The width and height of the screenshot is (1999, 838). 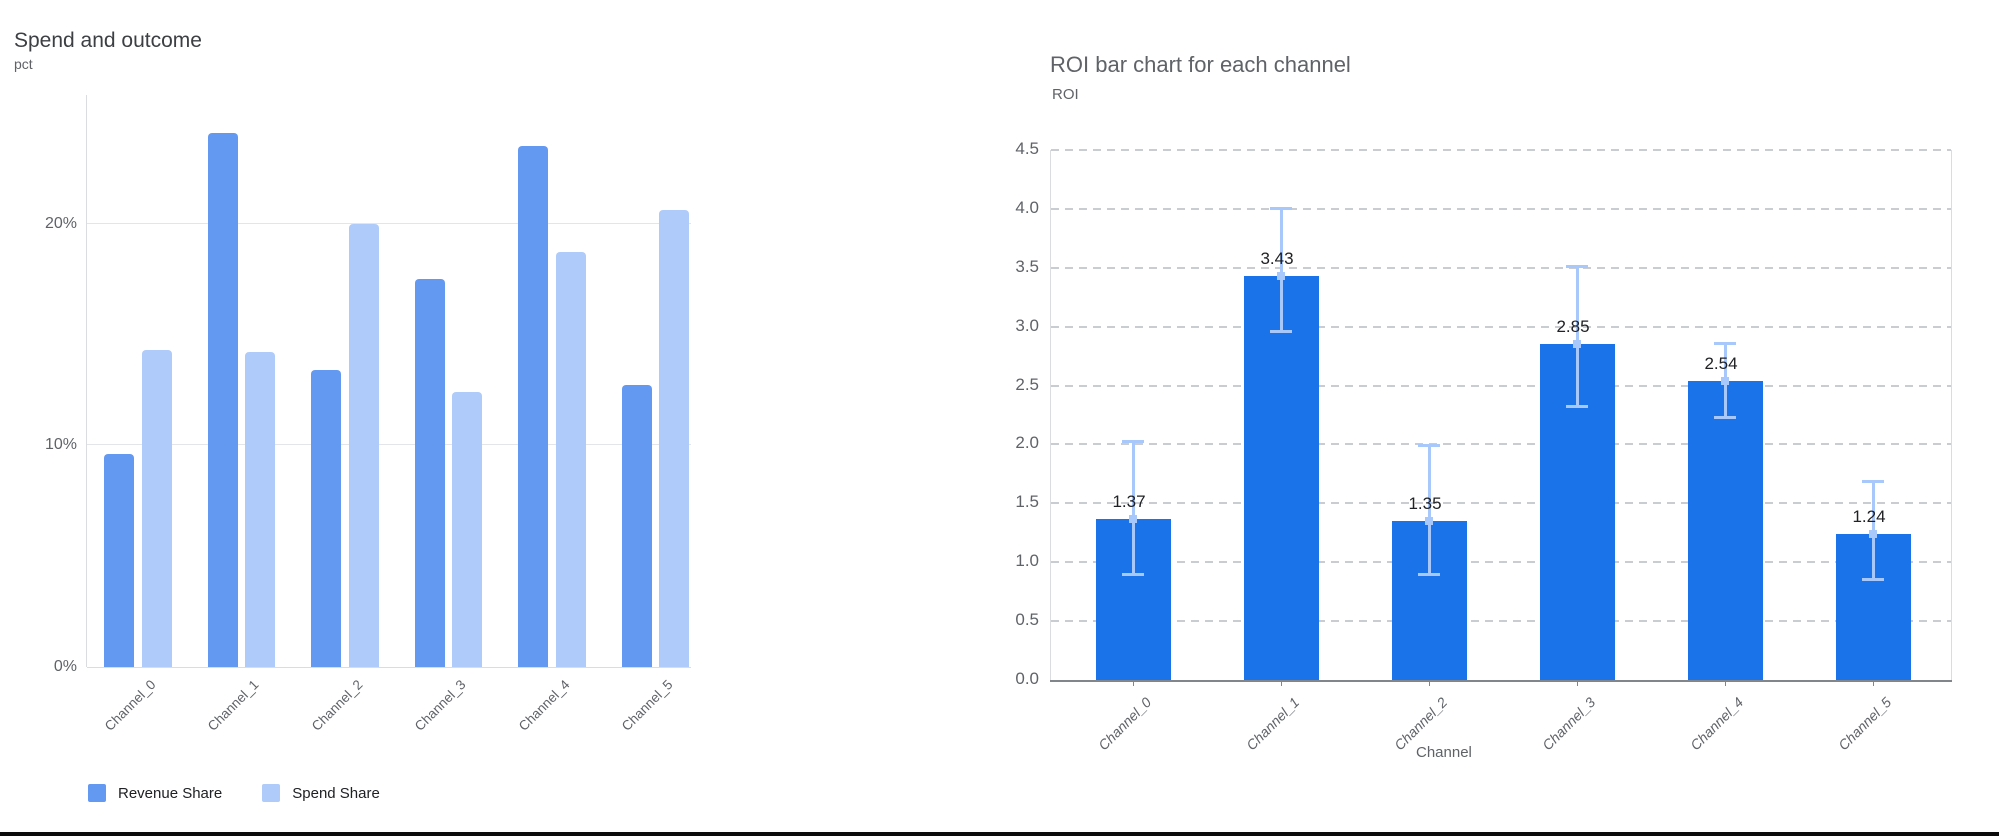 I want to click on bar-value-label: 2.54, so click(x=1721, y=363).